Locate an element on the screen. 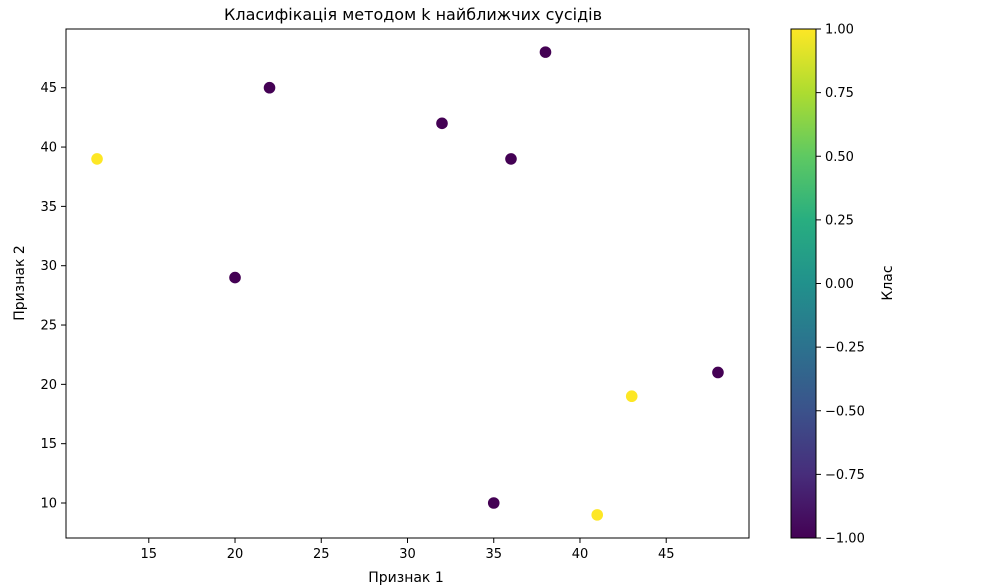  x-axis: 15 20 25 30 35 40 45 is located at coordinates (408, 550).